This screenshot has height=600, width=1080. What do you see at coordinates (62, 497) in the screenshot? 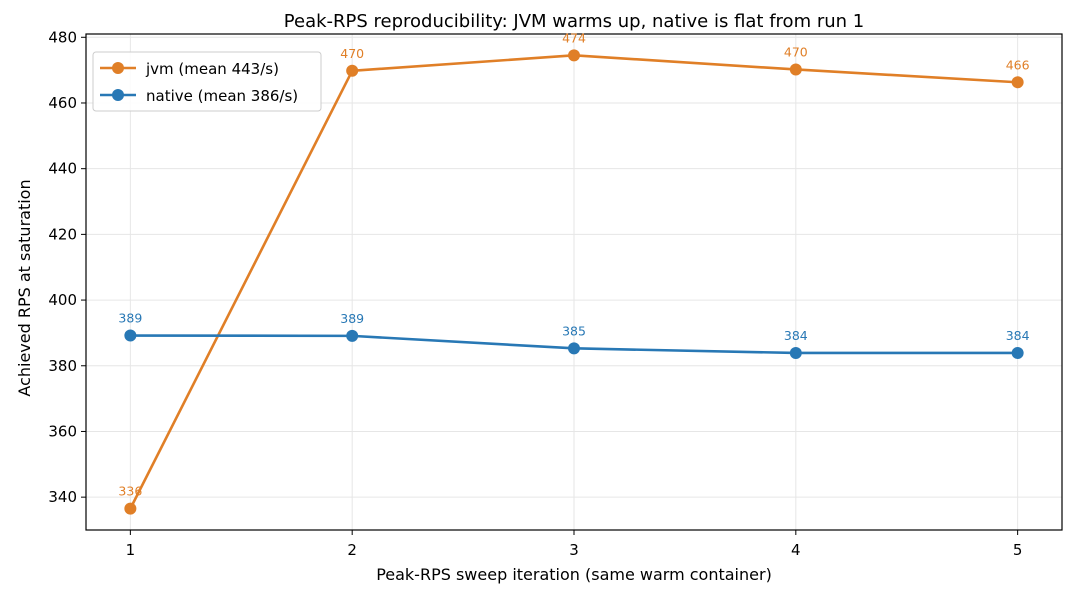
I see `y-tick-label: 340` at bounding box center [62, 497].